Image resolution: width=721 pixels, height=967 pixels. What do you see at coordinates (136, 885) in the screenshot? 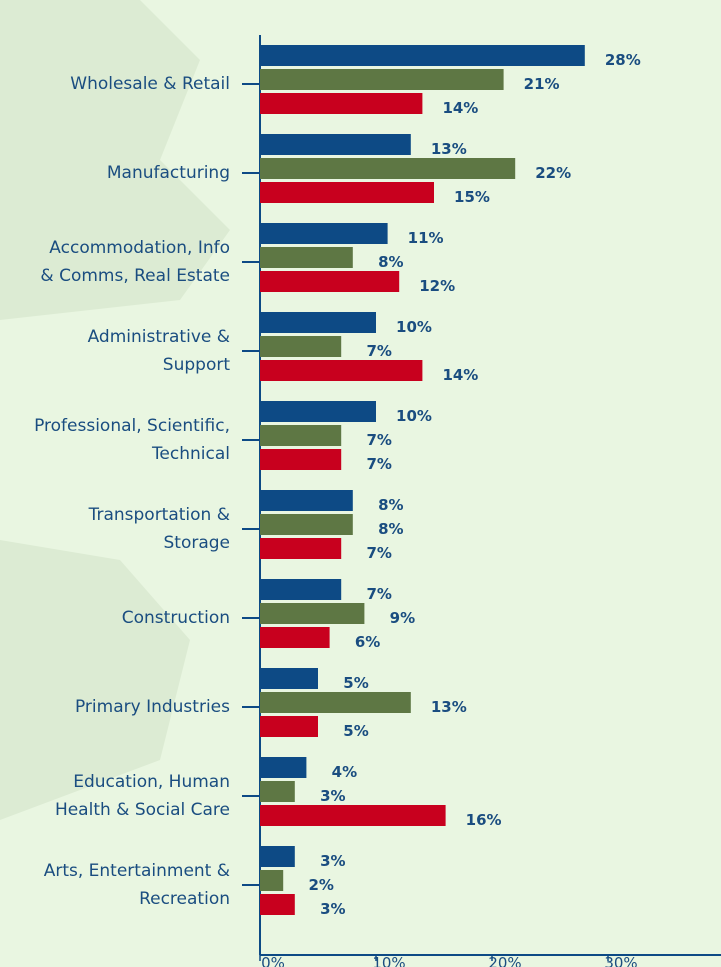
I see `category-label: Arts, Entertainment & Recreation` at bounding box center [136, 885].